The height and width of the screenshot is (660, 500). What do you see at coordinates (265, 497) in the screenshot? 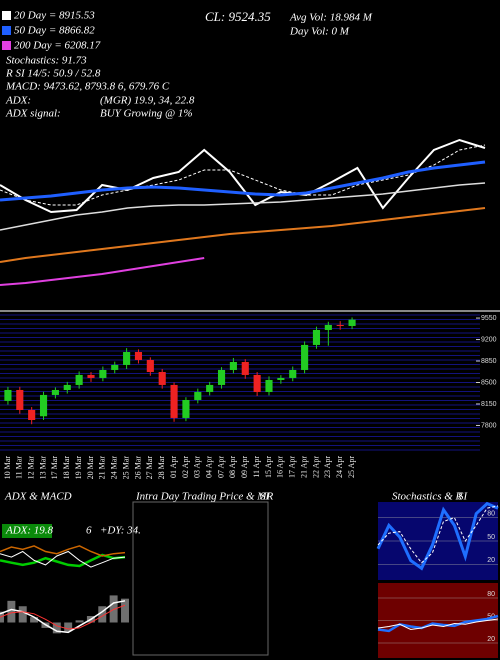
I see `chart-subtitle: SI` at bounding box center [265, 497].